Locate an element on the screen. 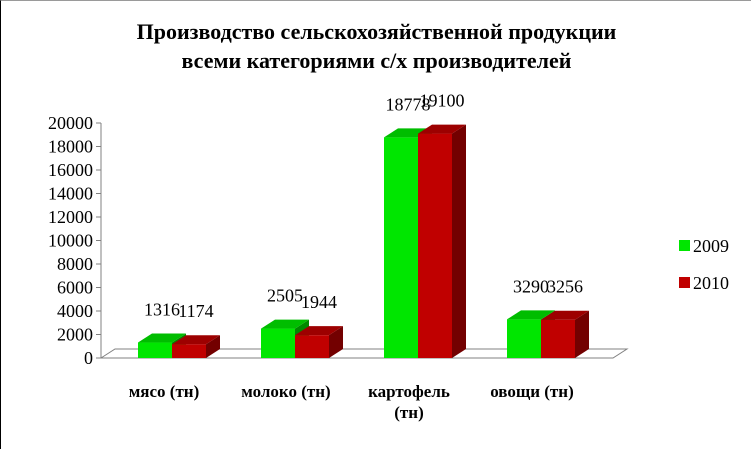 The image size is (751, 450). legend-swatch-2009 is located at coordinates (684, 245).